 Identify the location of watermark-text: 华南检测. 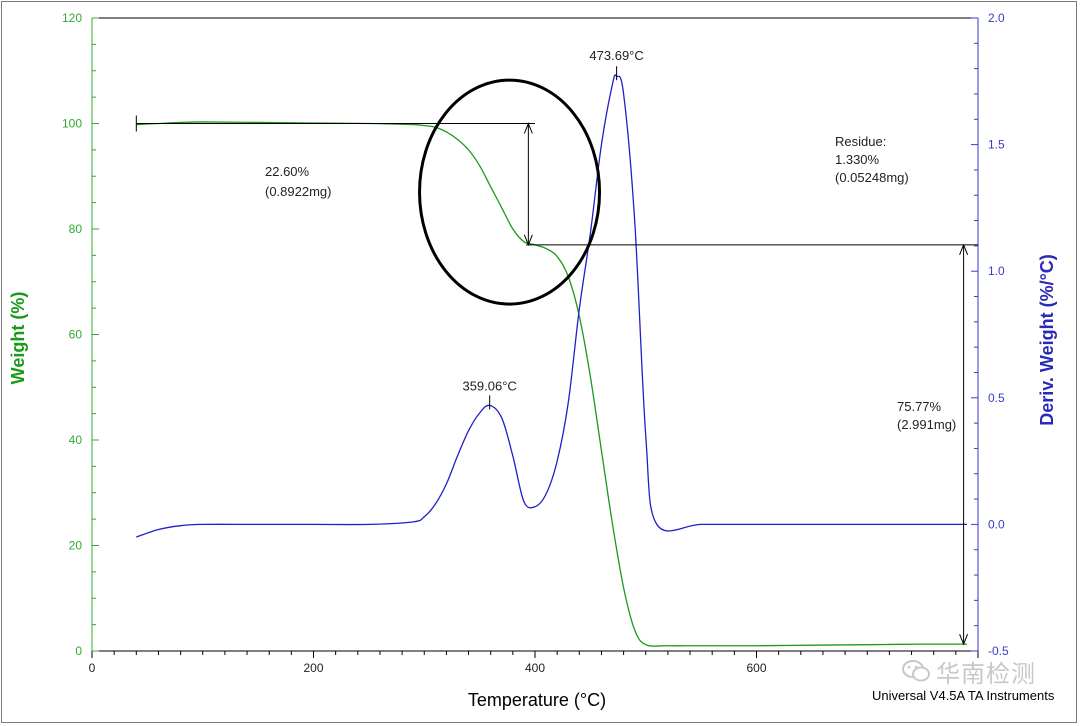
(986, 673).